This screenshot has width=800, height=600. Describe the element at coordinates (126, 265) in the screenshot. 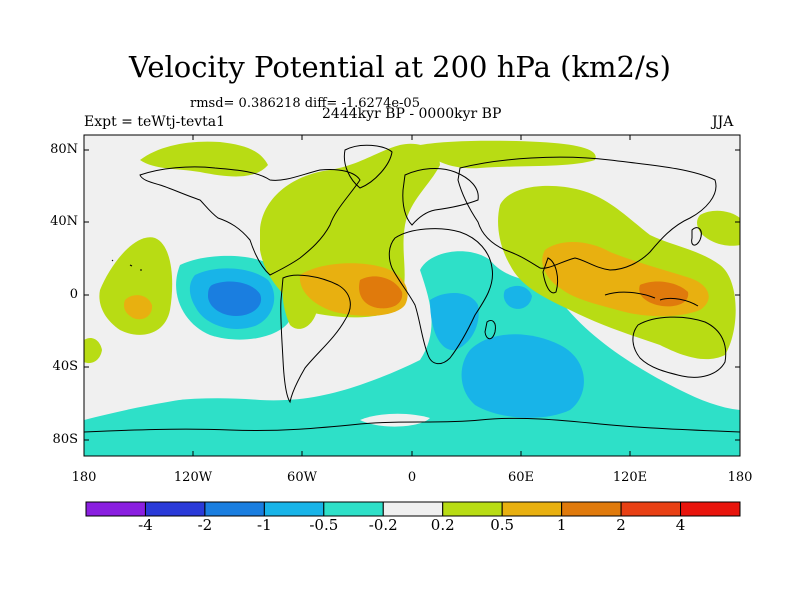

I see `coast-pacific-islands` at that location.